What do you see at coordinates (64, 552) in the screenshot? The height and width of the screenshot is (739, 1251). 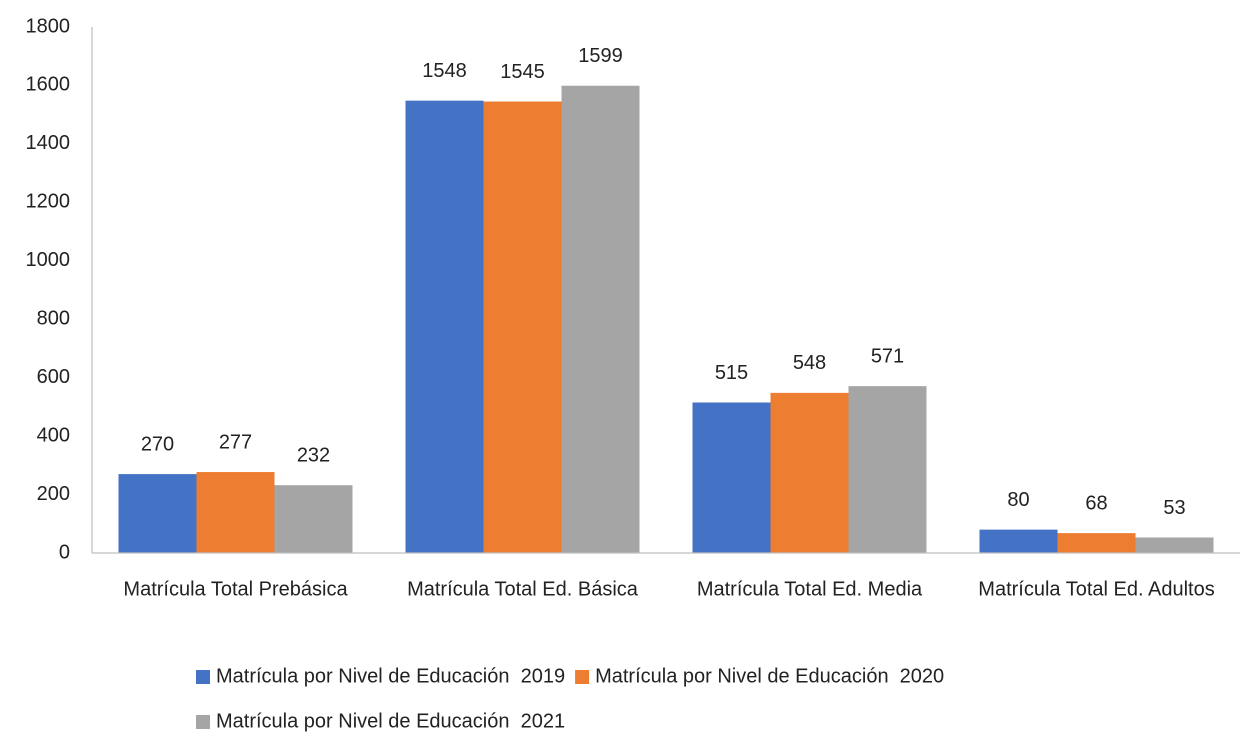 I see `y-tick-label: 0` at bounding box center [64, 552].